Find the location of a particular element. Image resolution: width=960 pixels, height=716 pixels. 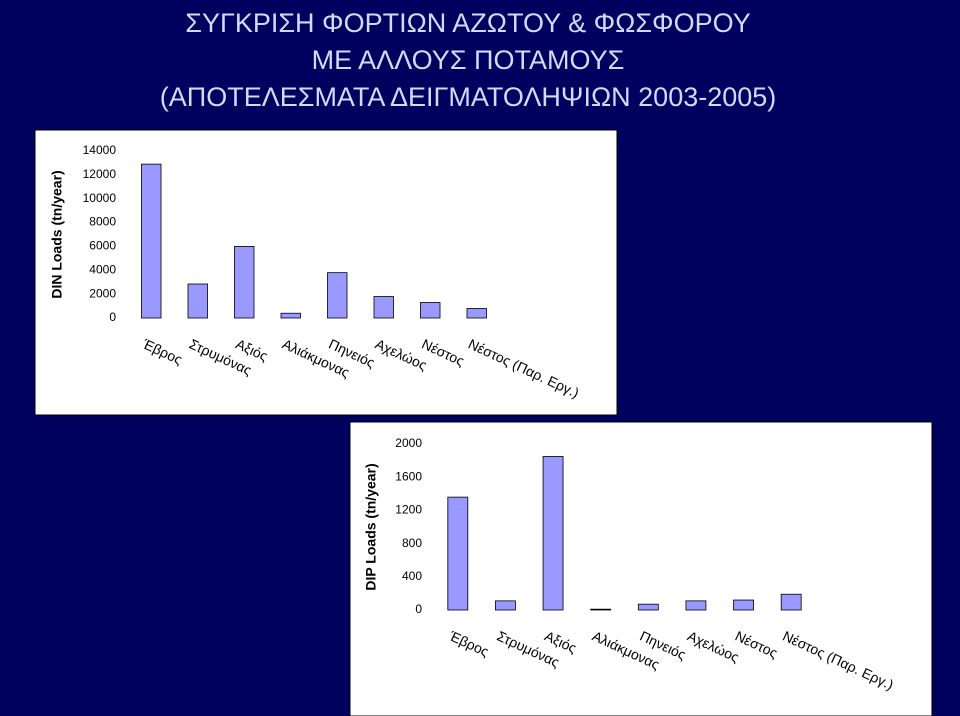

y-tick-label: 10000 is located at coordinates (100, 198).